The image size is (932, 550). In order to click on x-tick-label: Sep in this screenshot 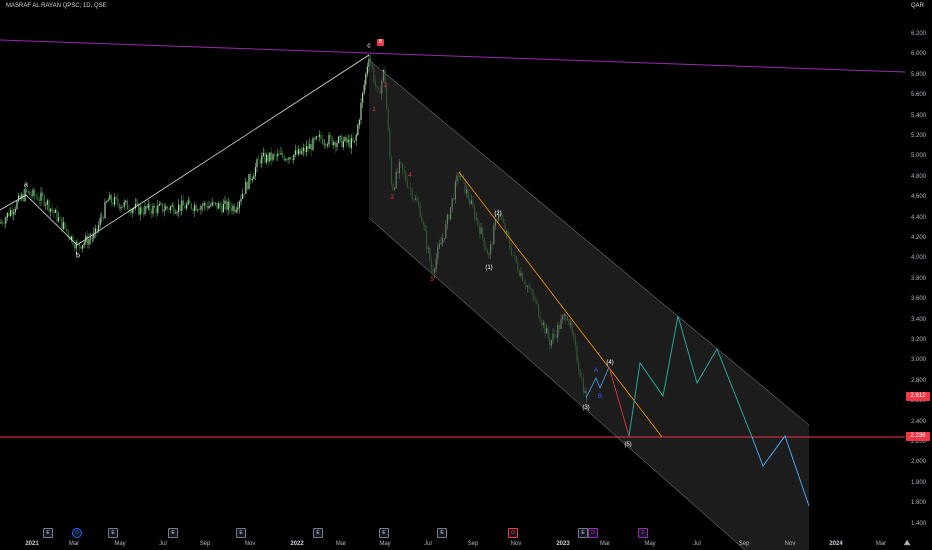, I will do `click(744, 544)`.